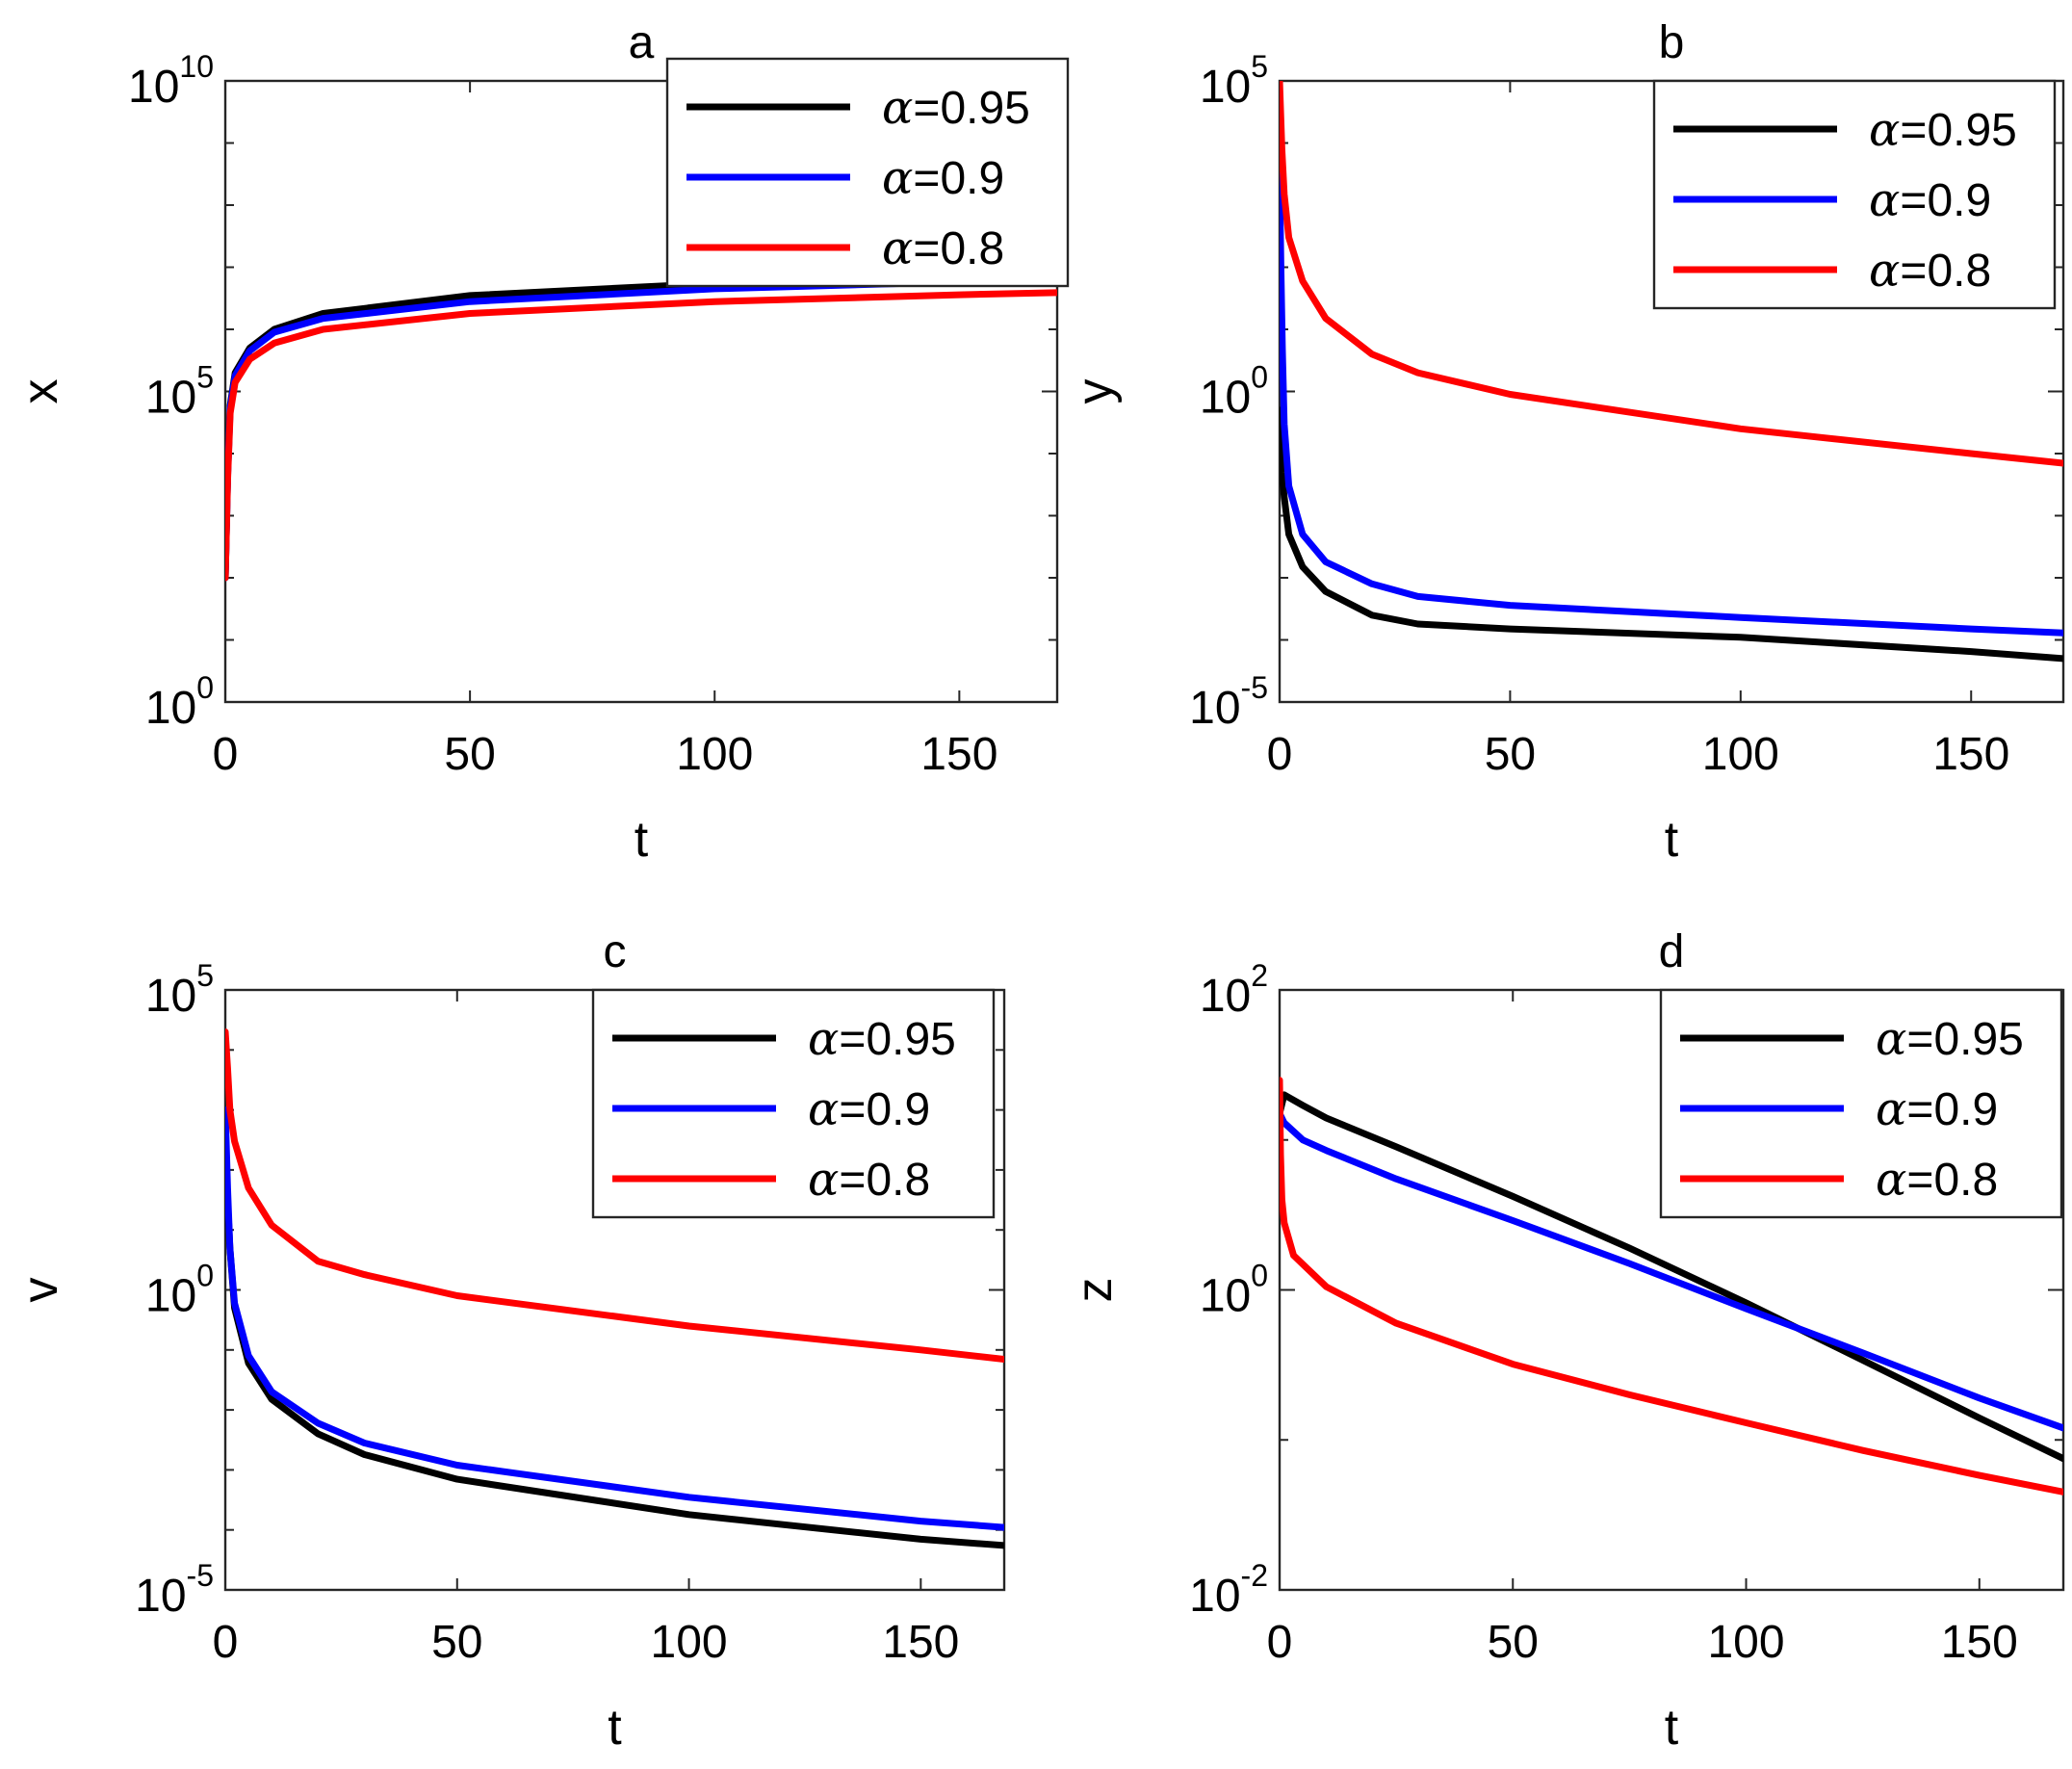 The width and height of the screenshot is (2072, 1769). Describe the element at coordinates (1095, 1290) in the screenshot. I see `y-axis-label: z` at that location.